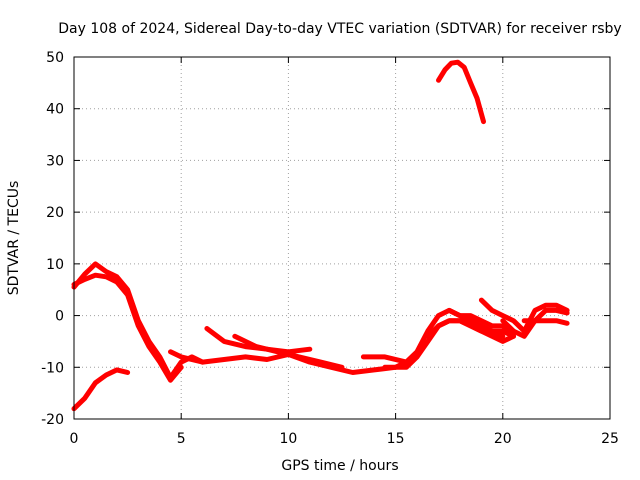  What do you see at coordinates (396, 439) in the screenshot?
I see `x-tick-label: 15` at bounding box center [396, 439].